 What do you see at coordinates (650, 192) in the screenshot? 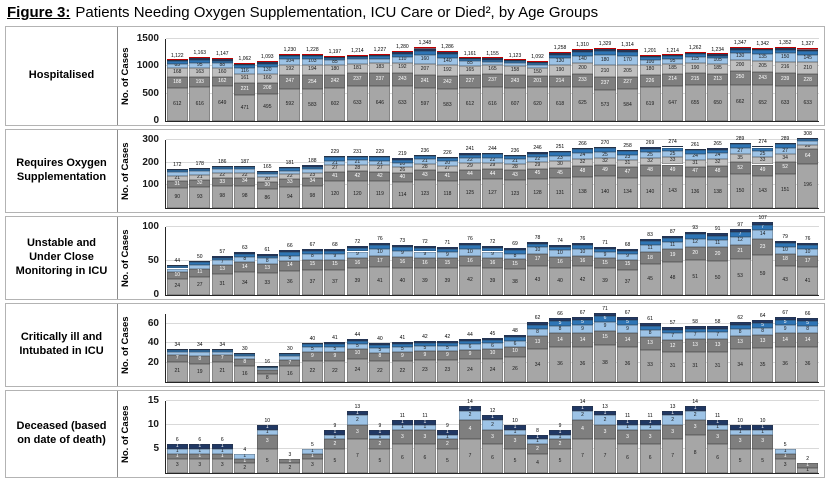
I see `bar-segment: 140` at bounding box center [650, 192].